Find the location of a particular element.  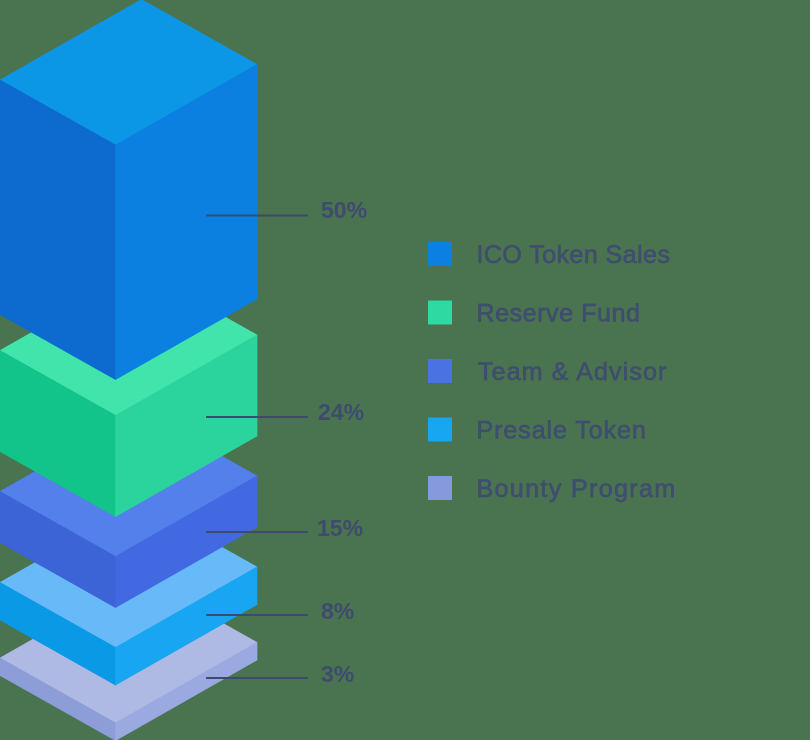

svg-text: 8% is located at coordinates (337, 611).